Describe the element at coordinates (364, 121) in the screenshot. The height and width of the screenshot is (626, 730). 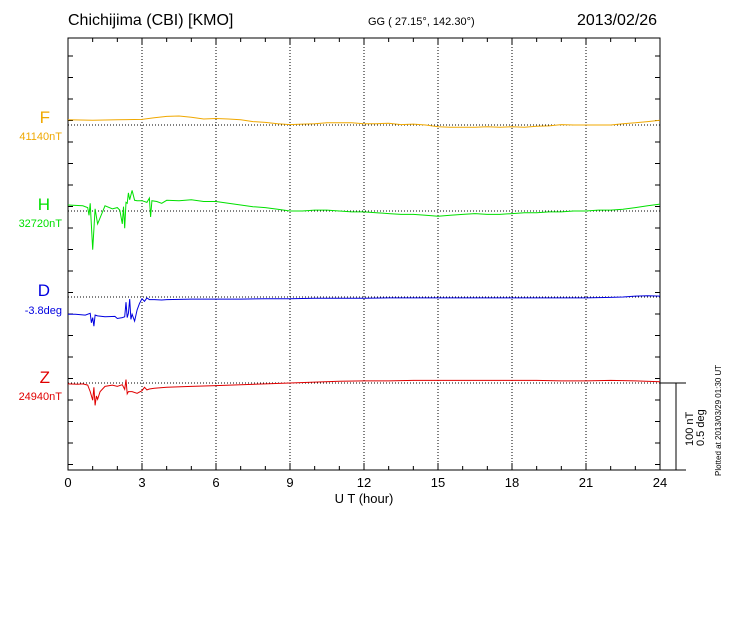
I see `trace-f` at that location.